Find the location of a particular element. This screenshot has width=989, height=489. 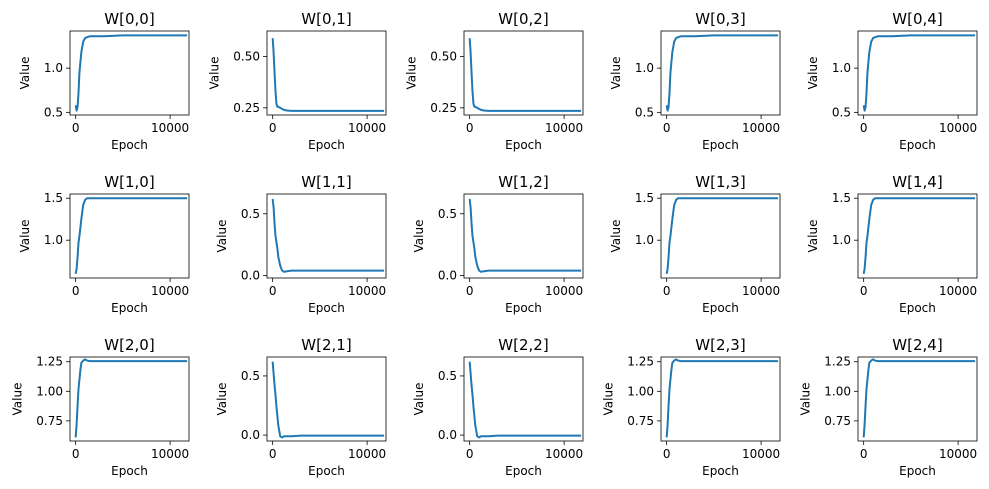

subplot-1-0: W[1,0] 0 10000 1.0 1.5 Epoch Value is located at coordinates (104, 244).